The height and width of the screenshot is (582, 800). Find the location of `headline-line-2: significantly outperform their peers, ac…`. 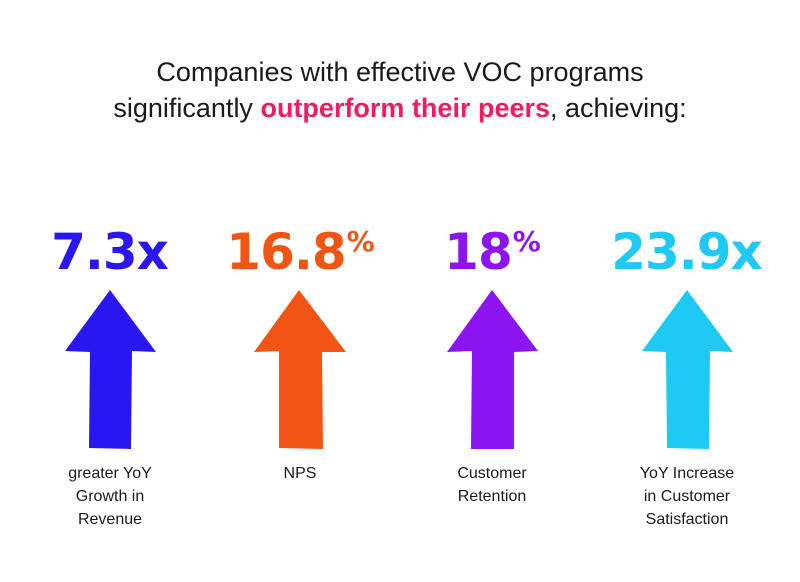

headline-line-2: significantly outperform their peers, ac… is located at coordinates (400, 108).